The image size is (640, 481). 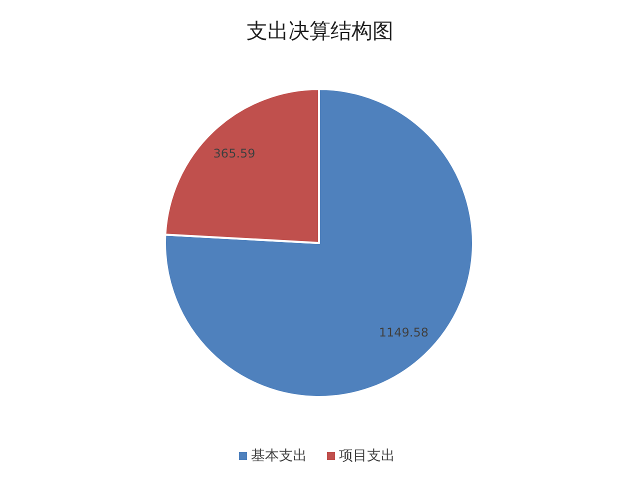 I want to click on legend-label: 项目支出, so click(x=367, y=456).